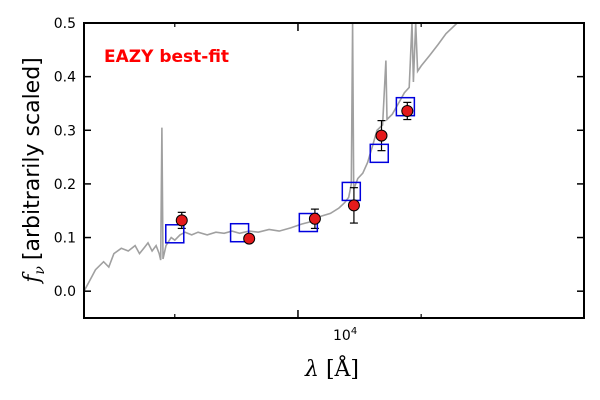 The height and width of the screenshot is (400, 600). I want to click on y-axis-label: fν[arbitrarily scaled], so click(34, 171).